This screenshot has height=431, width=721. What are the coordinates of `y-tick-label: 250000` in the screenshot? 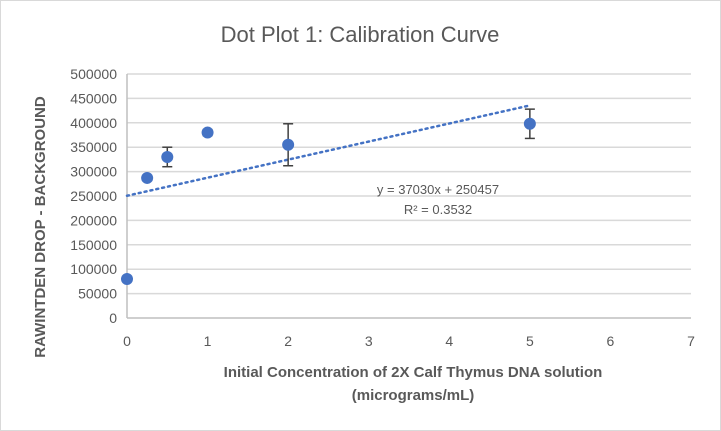 It's located at (93, 196).